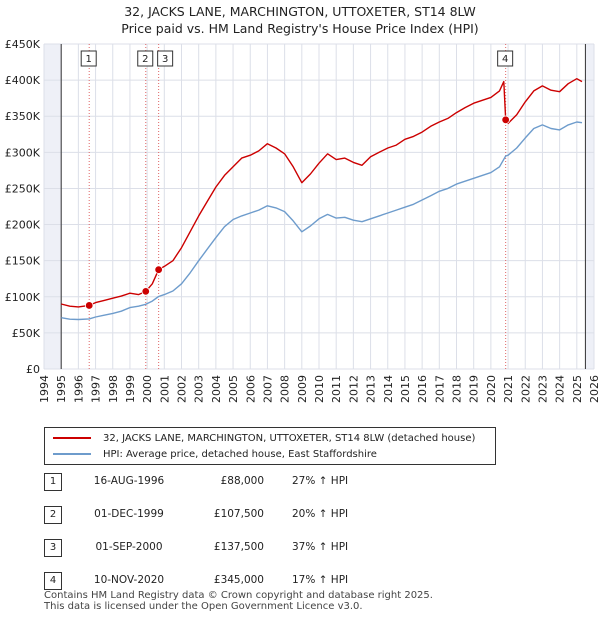  What do you see at coordinates (78, 389) in the screenshot?
I see `x-tick-label: 1996` at bounding box center [78, 389].